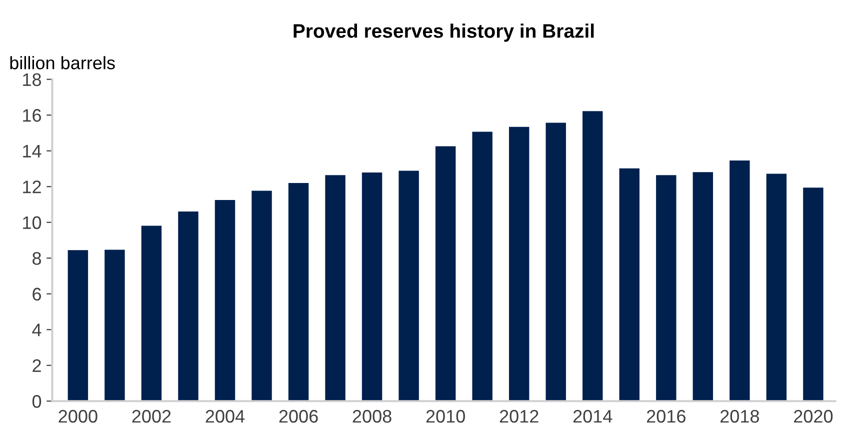  Describe the element at coordinates (32, 223) in the screenshot. I see `y-tick-label: 10` at that location.